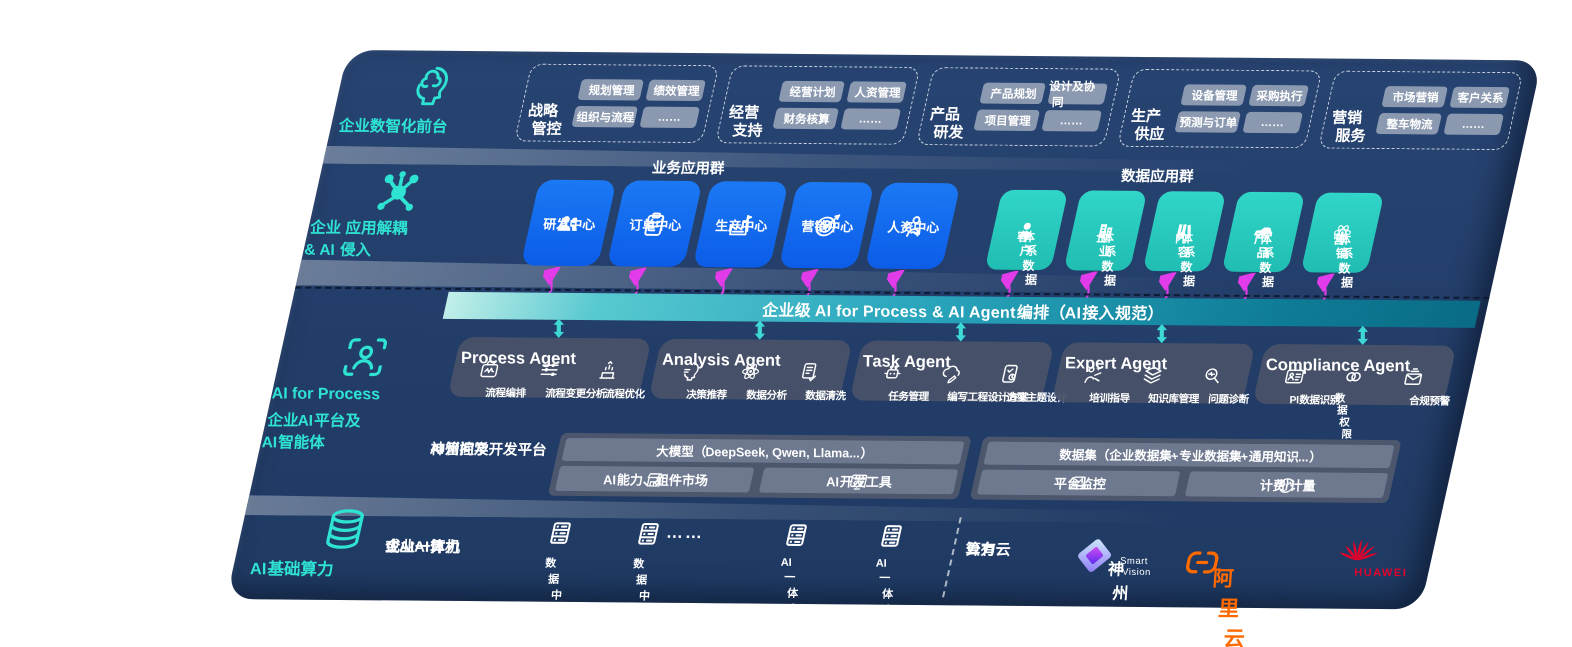  What do you see at coordinates (1278, 95) in the screenshot?
I see `front-office-item: 采购执行` at bounding box center [1278, 95].